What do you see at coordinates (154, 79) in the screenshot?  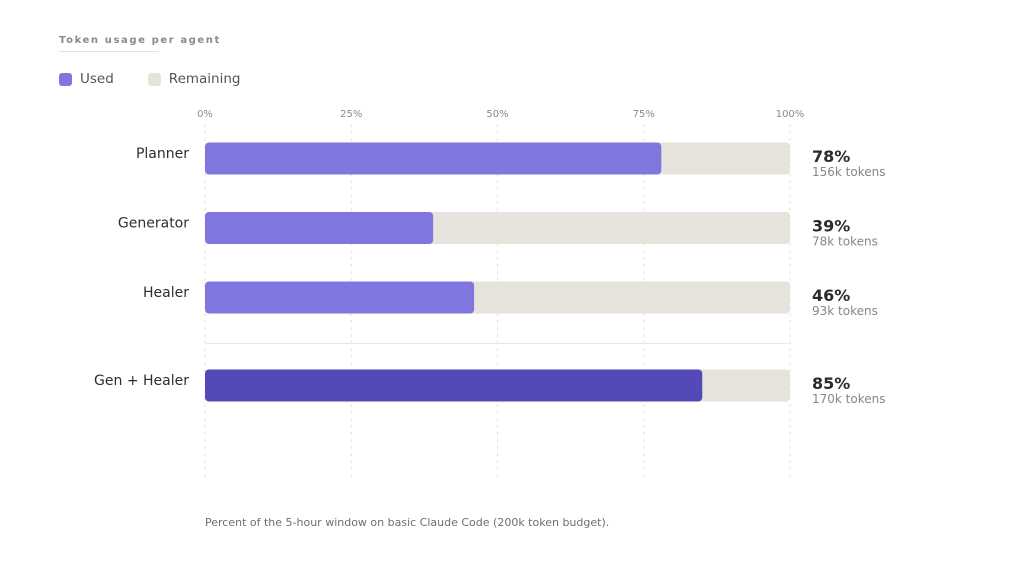 I see `legend-swatch-remaining` at bounding box center [154, 79].